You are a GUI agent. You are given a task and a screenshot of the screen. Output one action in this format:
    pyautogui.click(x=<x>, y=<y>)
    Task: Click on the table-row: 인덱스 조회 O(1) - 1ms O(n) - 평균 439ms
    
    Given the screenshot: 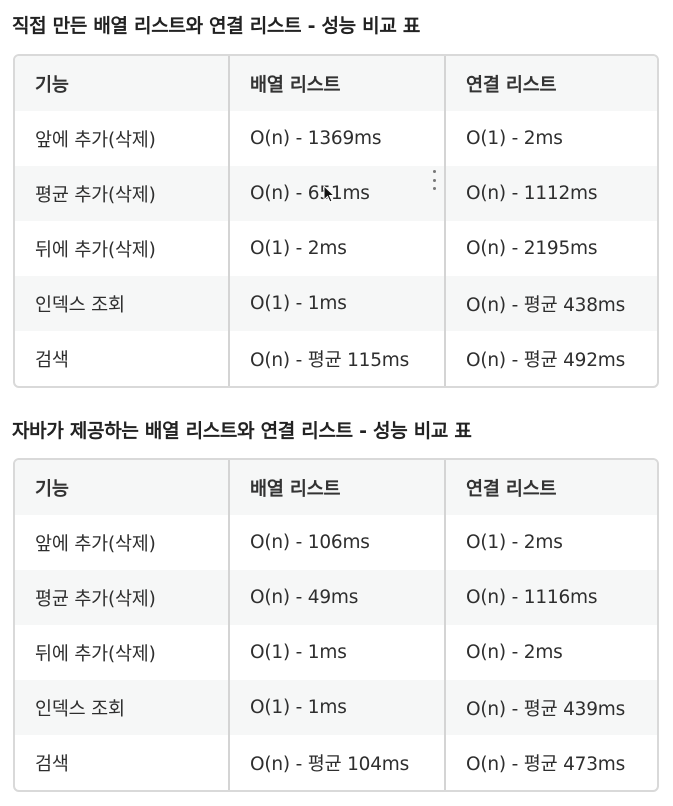 What is the action you would take?
    pyautogui.click(x=336, y=707)
    